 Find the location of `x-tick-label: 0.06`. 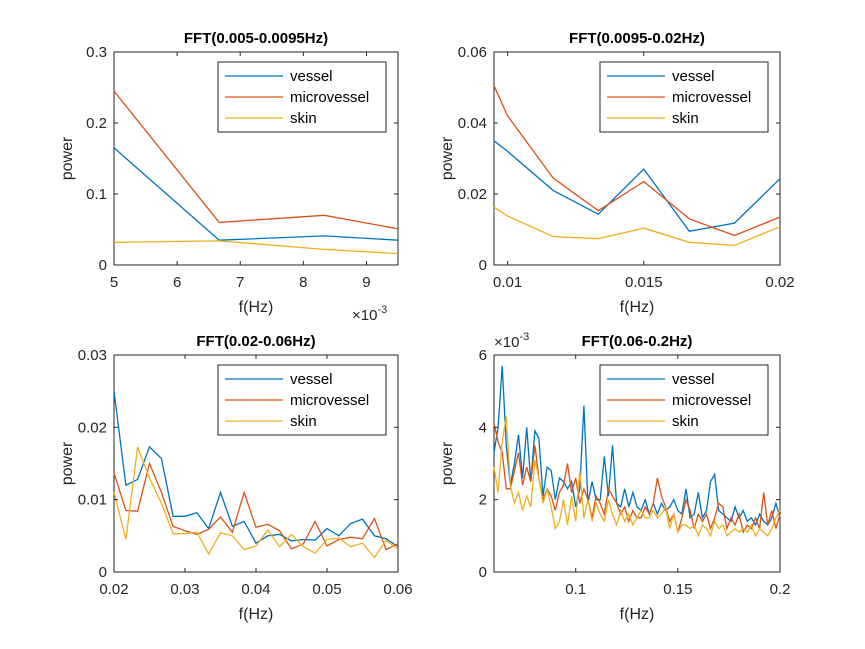

x-tick-label: 0.06 is located at coordinates (397, 589).